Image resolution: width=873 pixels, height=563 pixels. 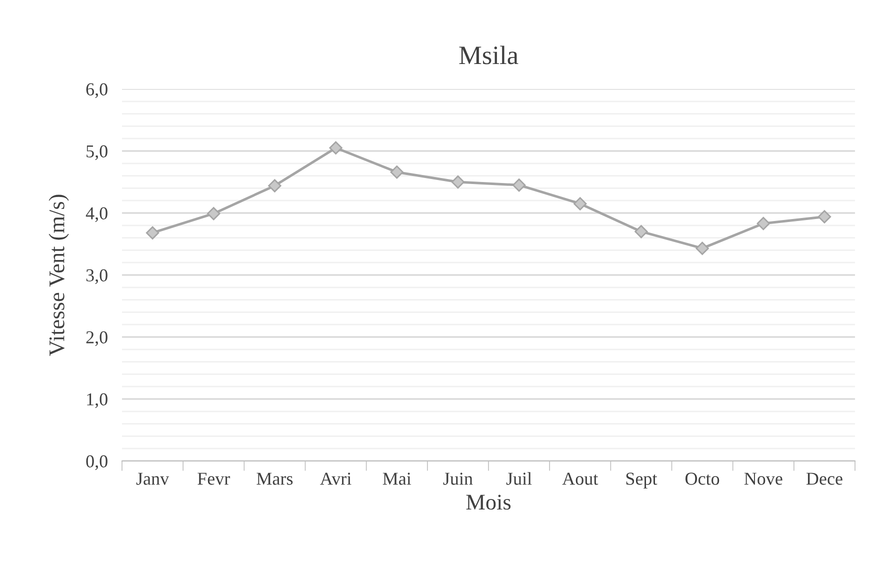 What do you see at coordinates (702, 478) in the screenshot?
I see `x-tick-label: Octo` at bounding box center [702, 478].